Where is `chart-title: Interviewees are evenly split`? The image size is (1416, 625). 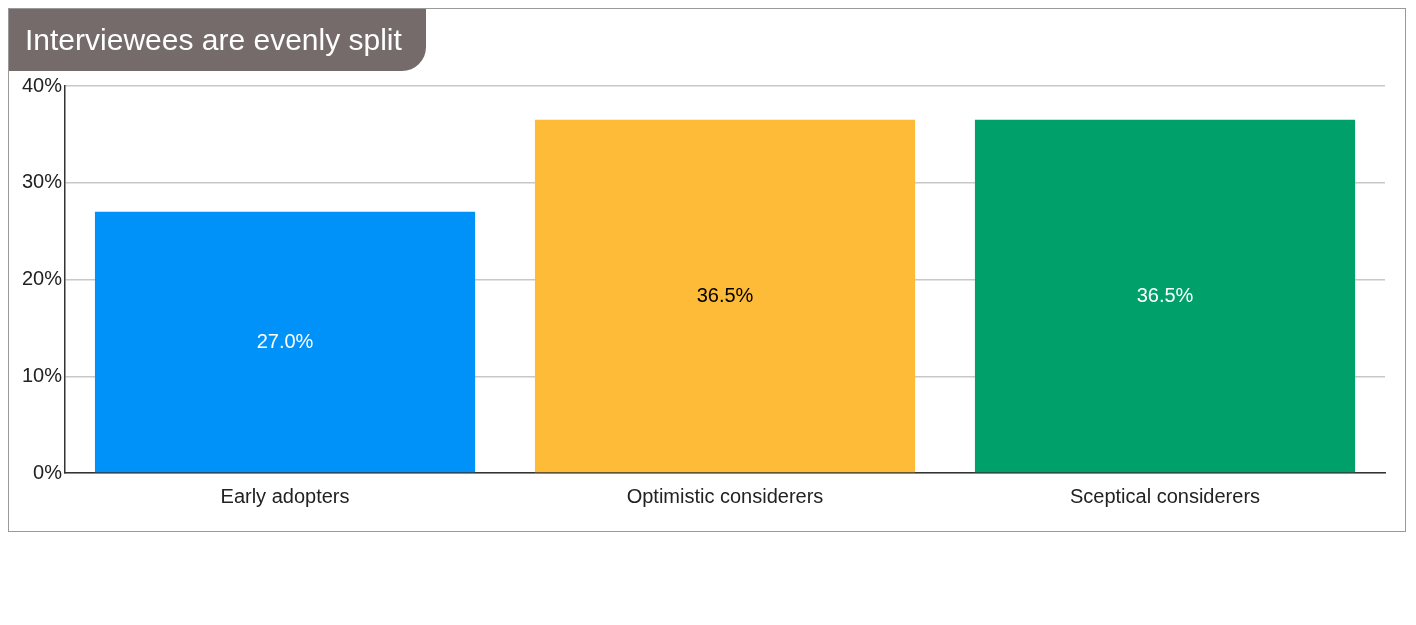 chart-title: Interviewees are evenly split is located at coordinates (217, 40).